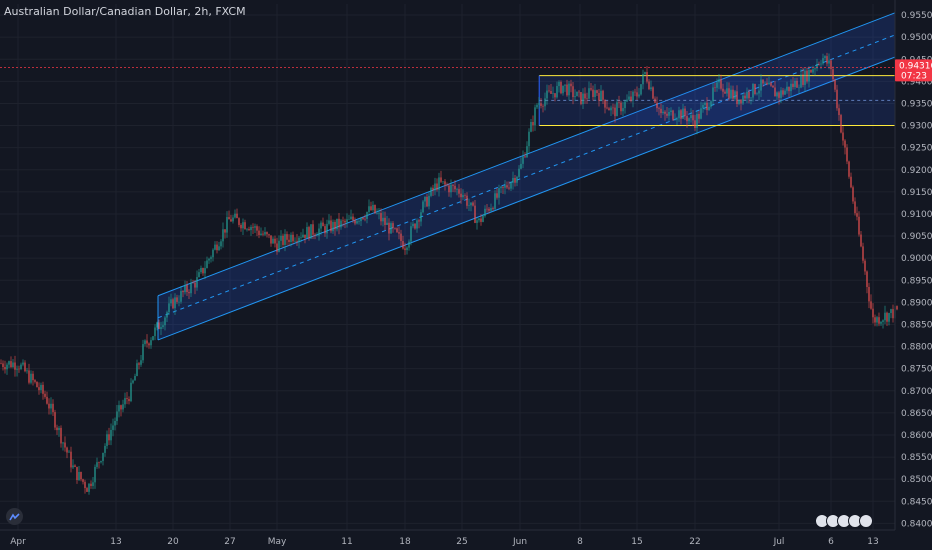  What do you see at coordinates (779, 542) in the screenshot?
I see `time-tick-label: Jul` at bounding box center [779, 542].